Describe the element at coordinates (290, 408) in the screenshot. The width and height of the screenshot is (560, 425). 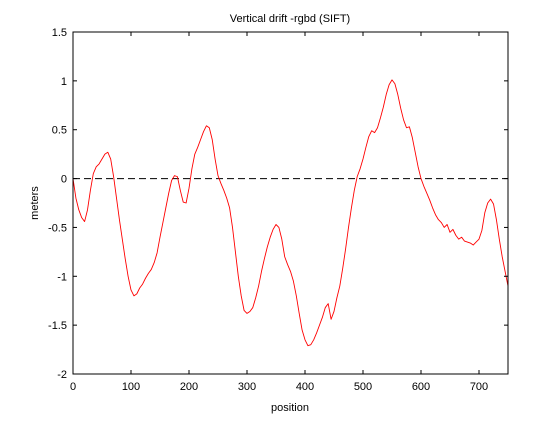
I see `x-axis-label: position` at that location.